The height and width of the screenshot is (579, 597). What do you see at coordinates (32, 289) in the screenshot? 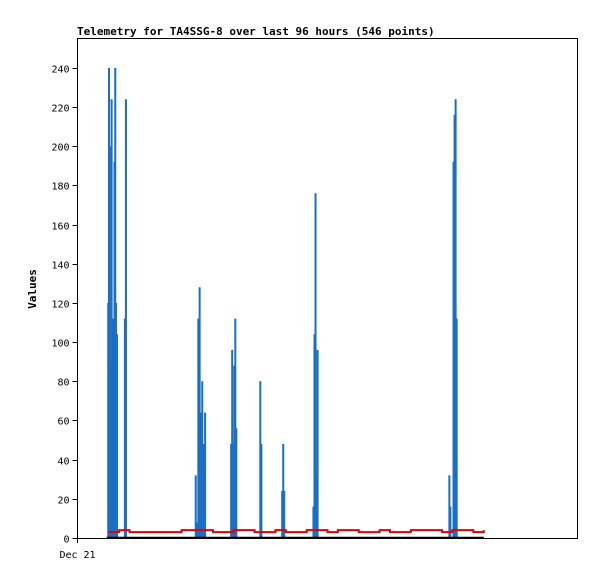
I see `y-axis-label: Values` at bounding box center [32, 289].